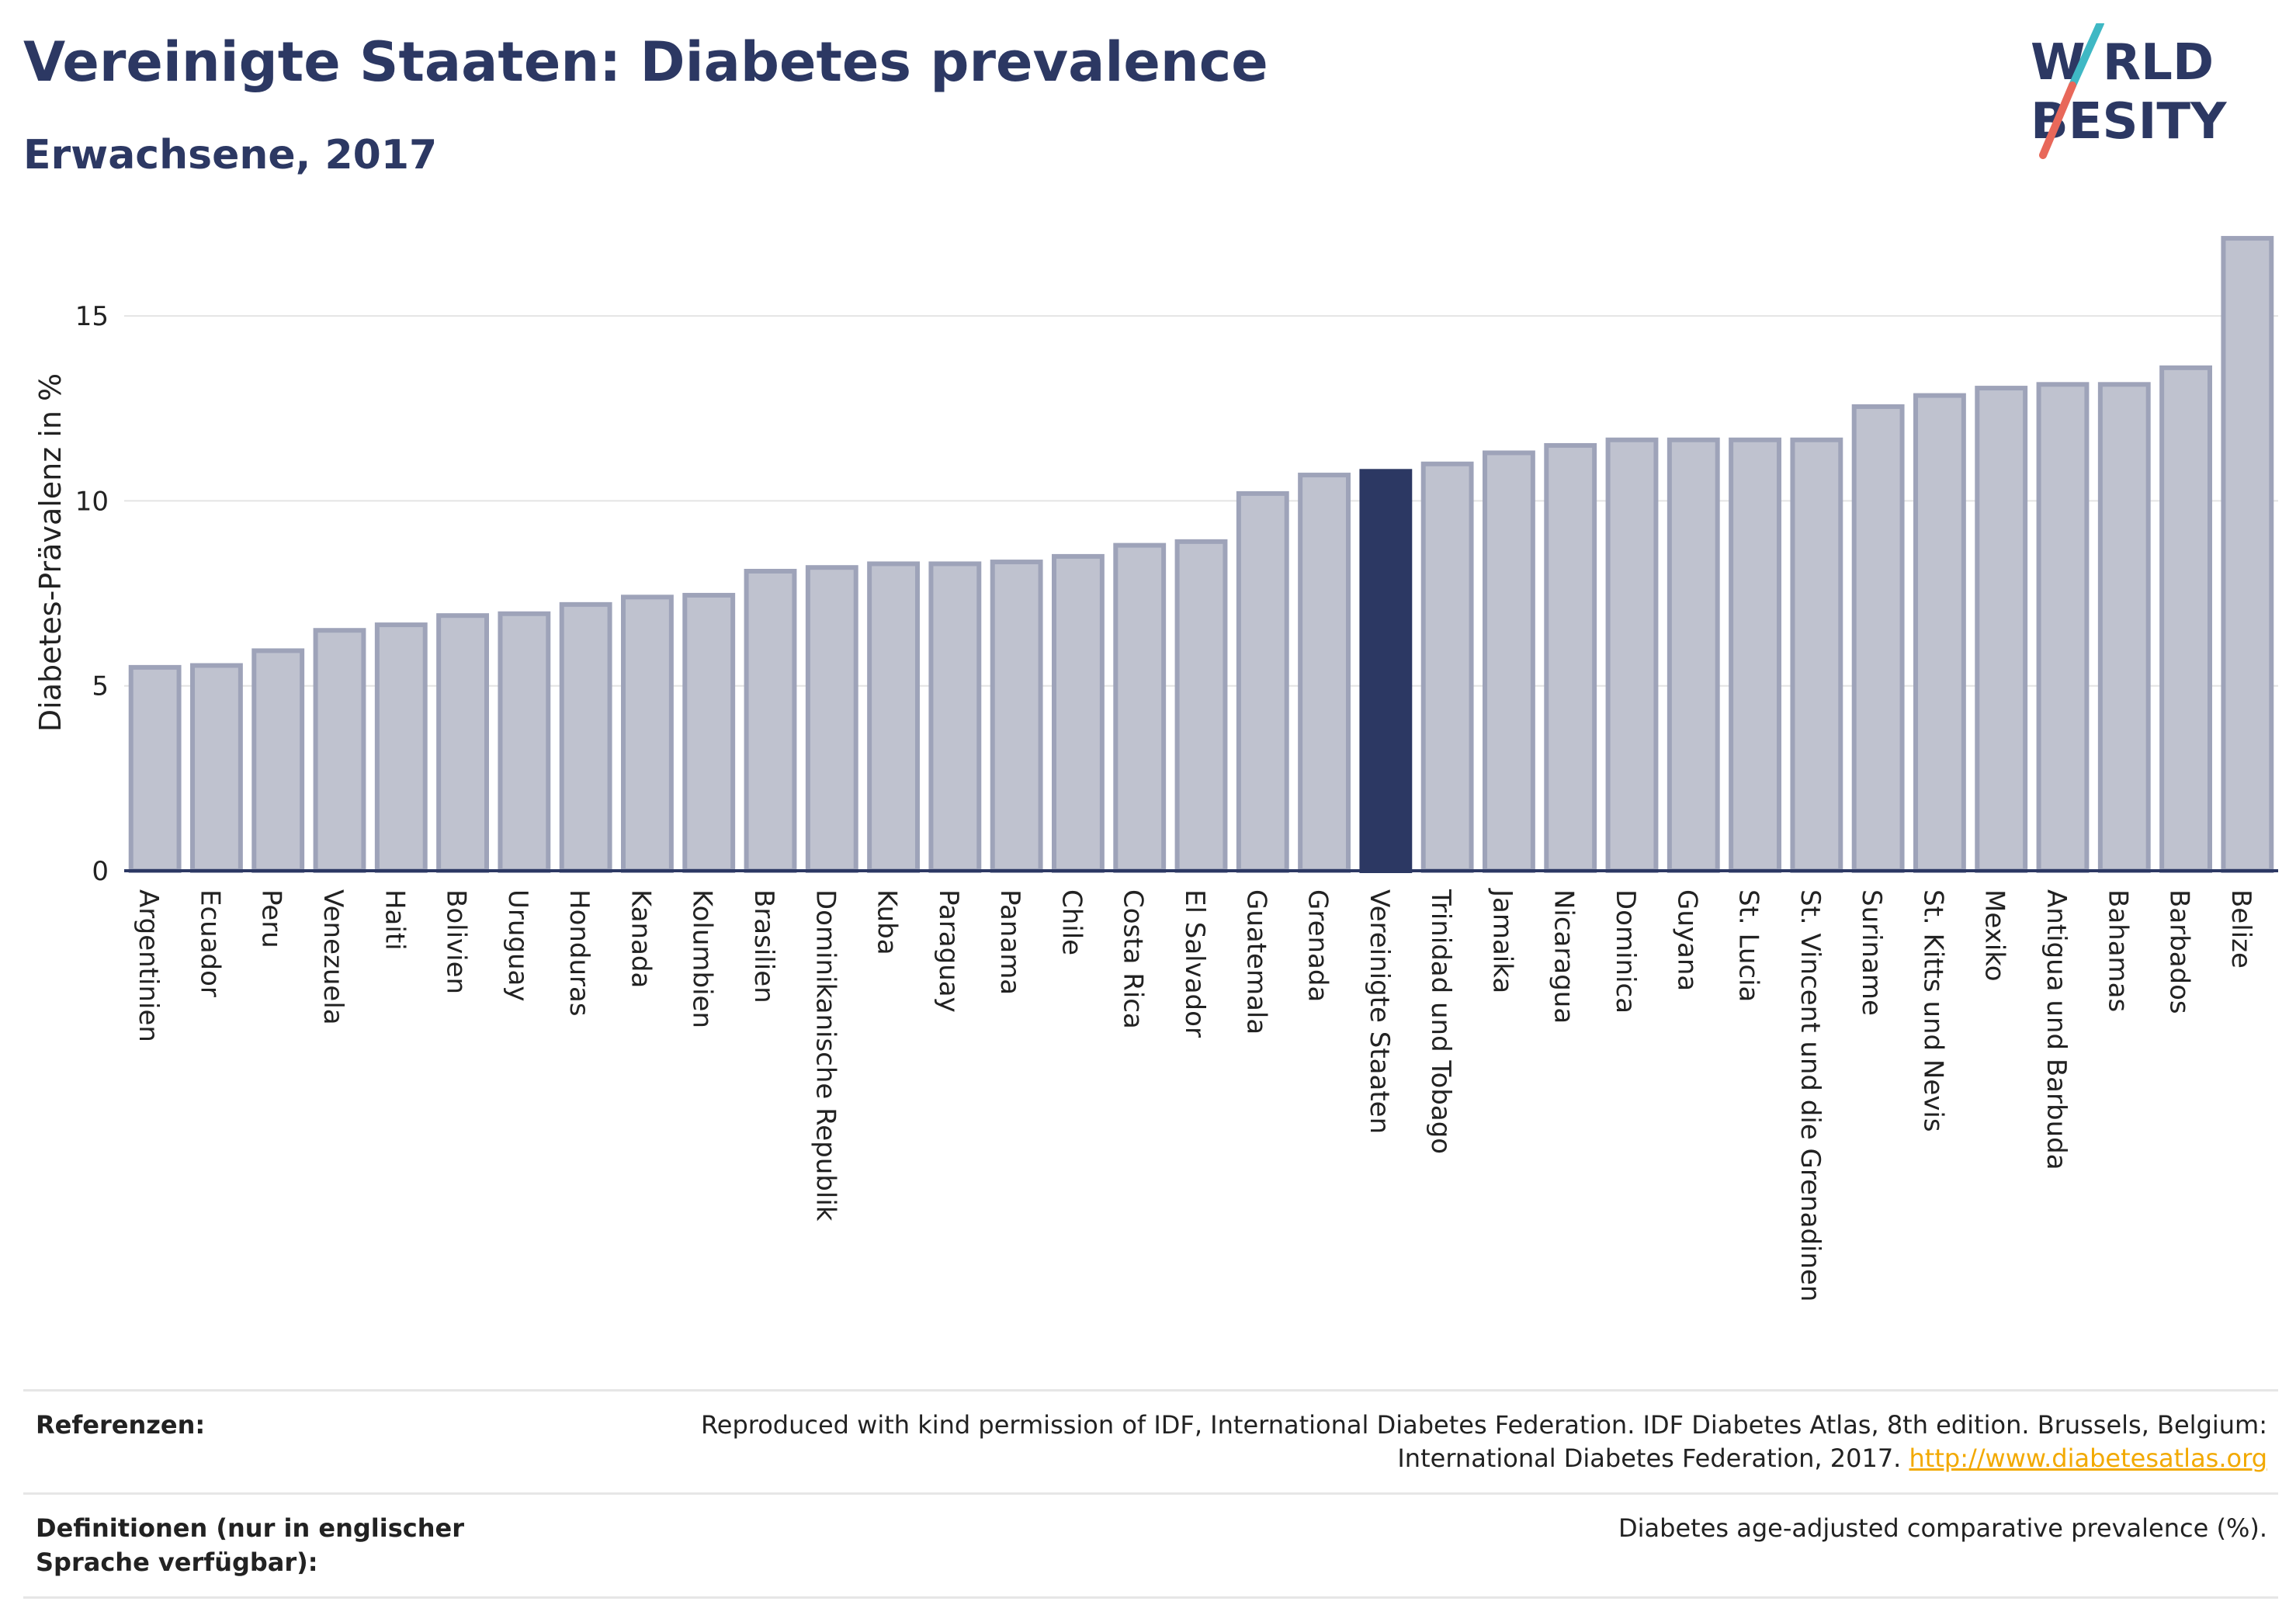  Describe the element at coordinates (948, 951) in the screenshot. I see `x-tick-label: Paraguay` at that location.